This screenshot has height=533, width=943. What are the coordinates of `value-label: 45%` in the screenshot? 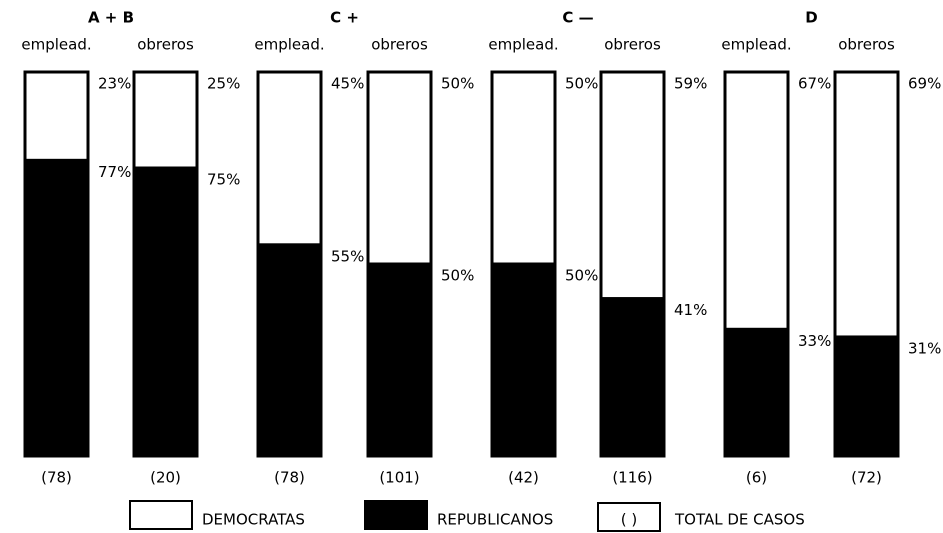 It's located at (347, 84).